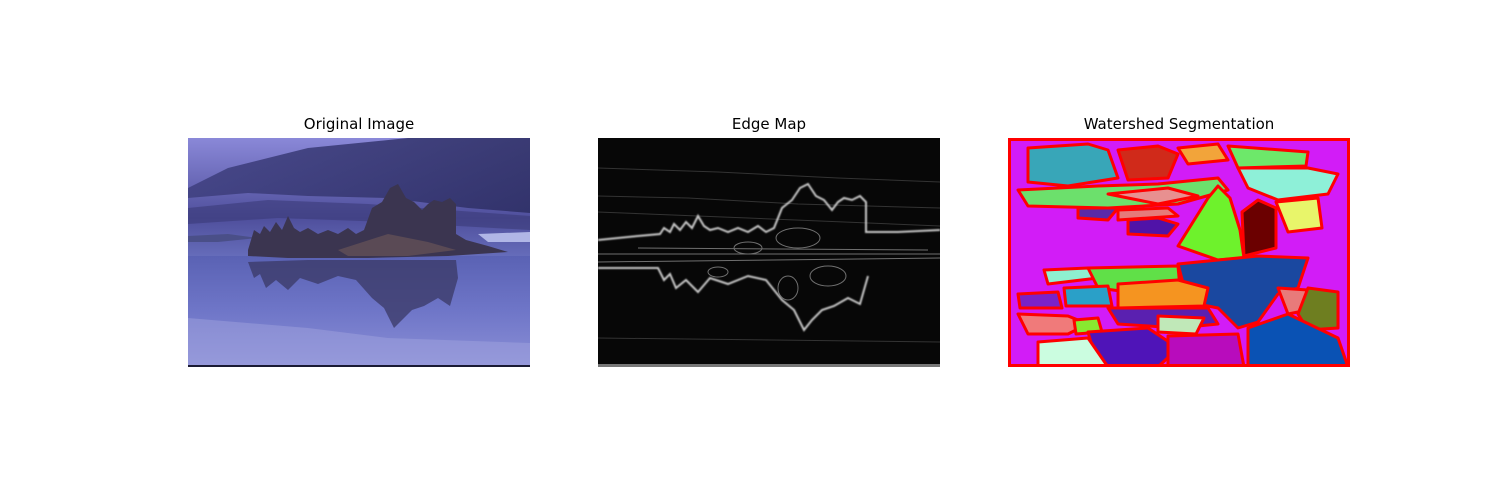  I want to click on lake-landscape-photo, so click(359, 252).